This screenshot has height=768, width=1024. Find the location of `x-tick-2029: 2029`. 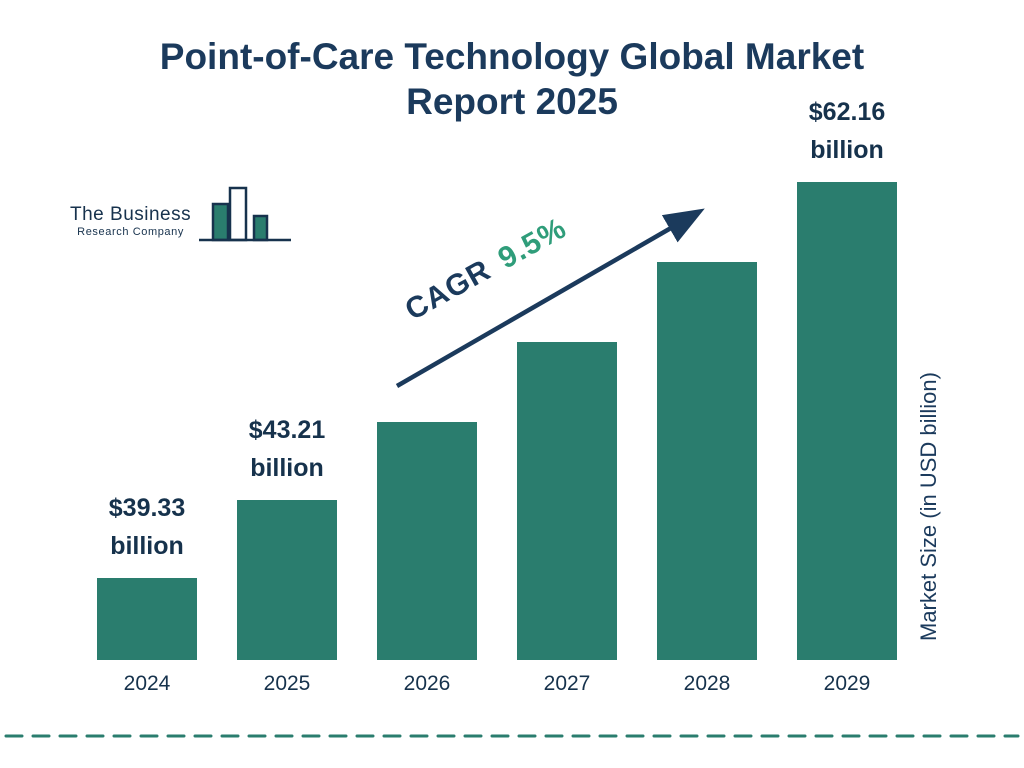

x-tick-2029: 2029 is located at coordinates (847, 683).